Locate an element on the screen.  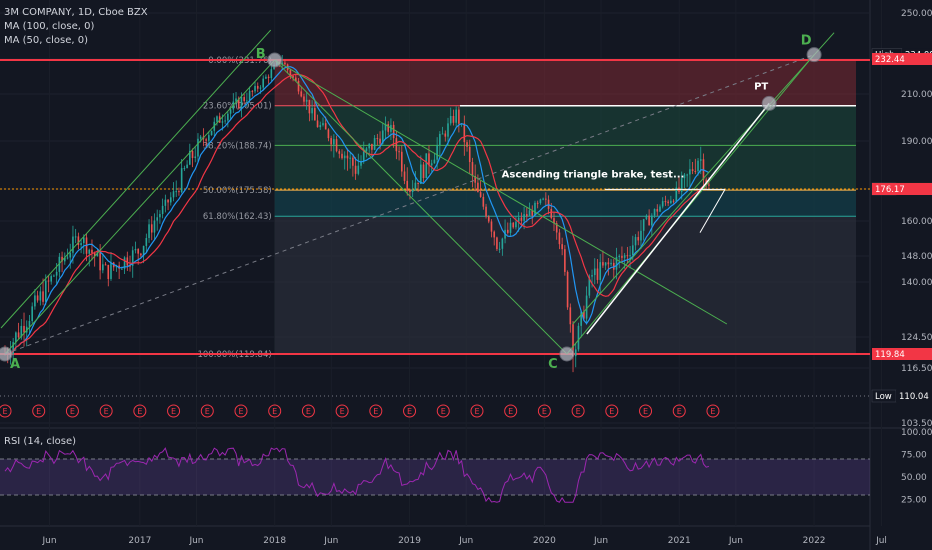
price-tag-value: 110.04 is located at coordinates (914, 397).